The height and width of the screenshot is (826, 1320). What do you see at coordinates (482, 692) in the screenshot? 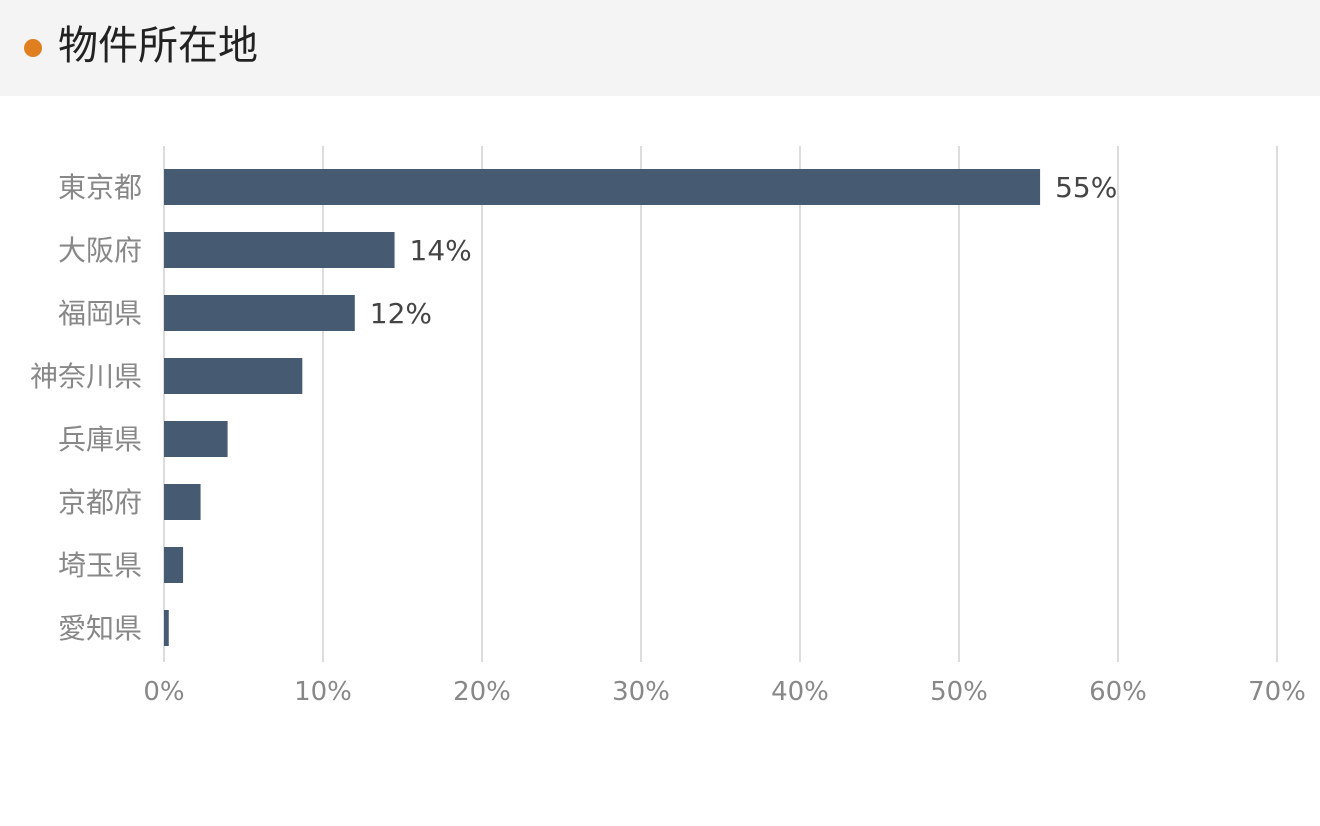
I see `x-tick-label: 20%` at bounding box center [482, 692].